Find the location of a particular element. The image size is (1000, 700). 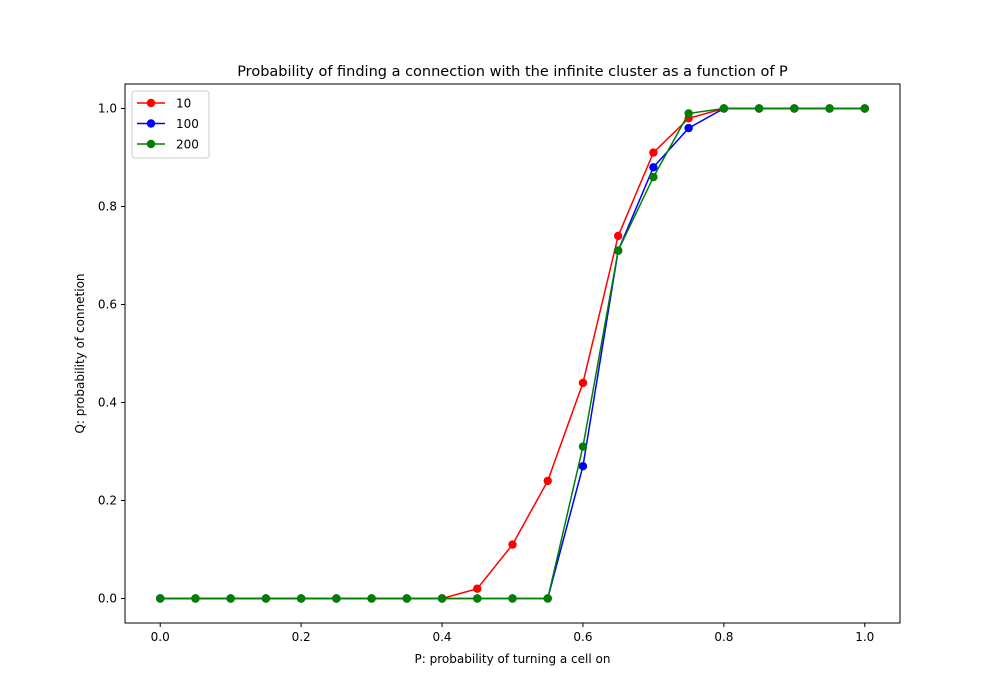

x-axis: 0.0 0.2 0.4 0.6 0.8 1.0 is located at coordinates (512, 633).